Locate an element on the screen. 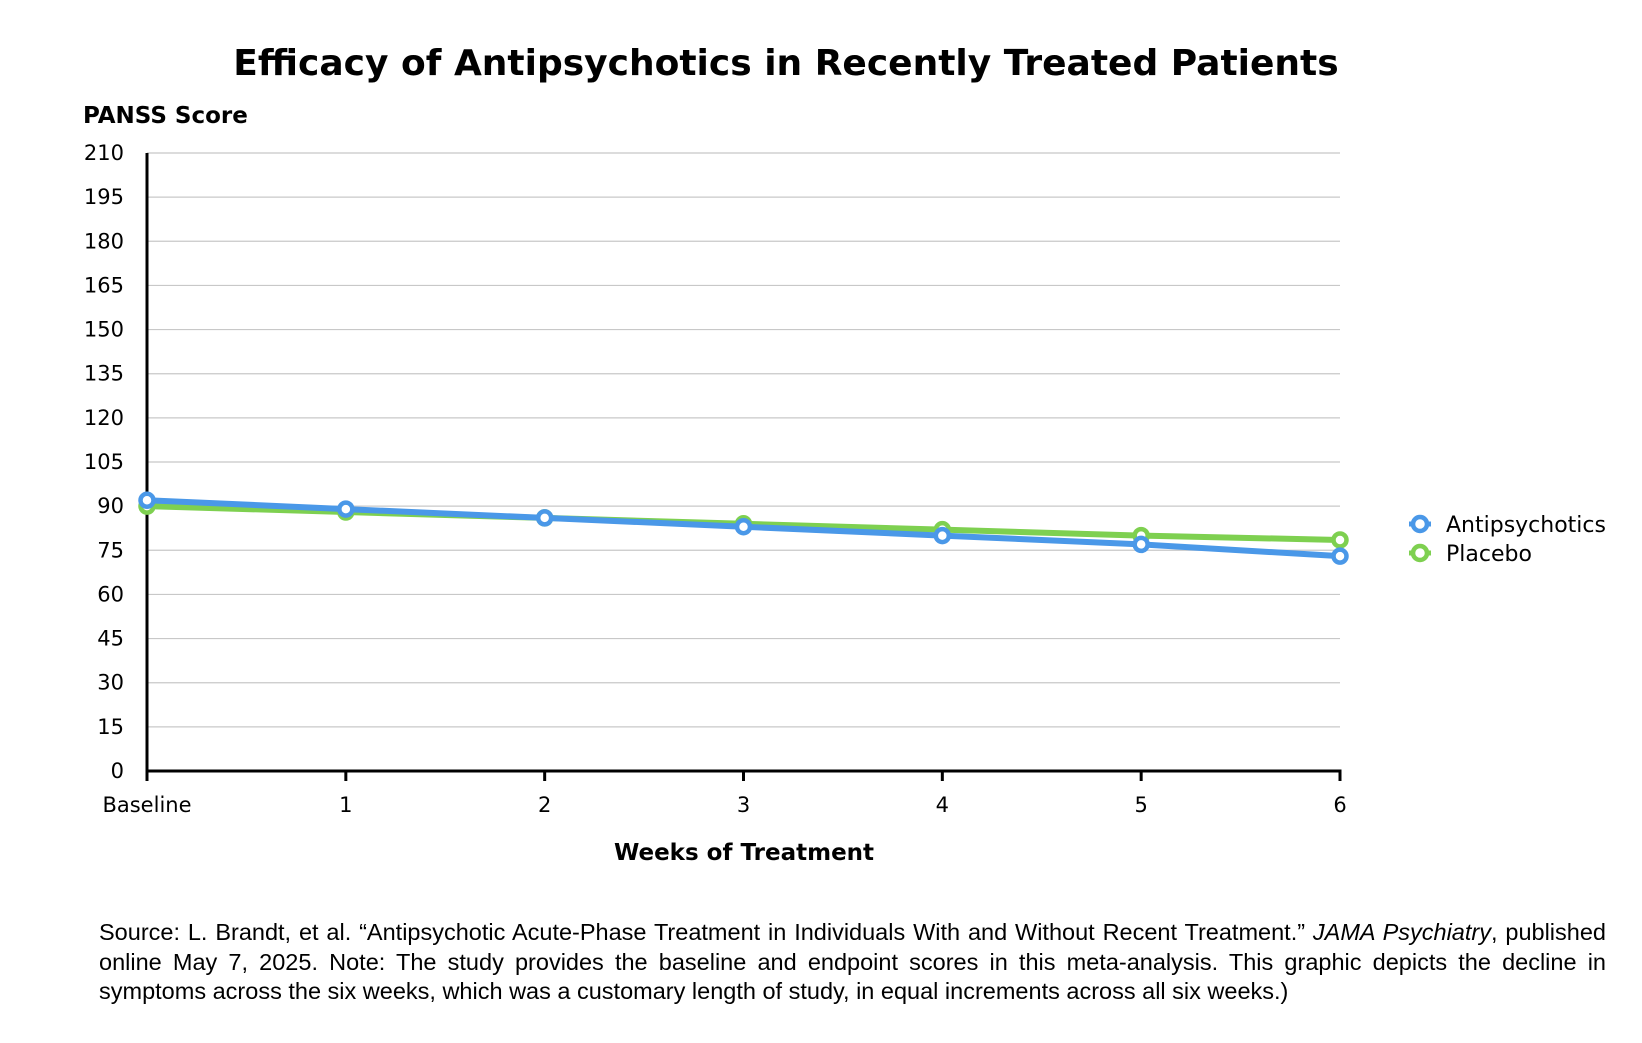  y-tick-label: 135 is located at coordinates (104, 374).